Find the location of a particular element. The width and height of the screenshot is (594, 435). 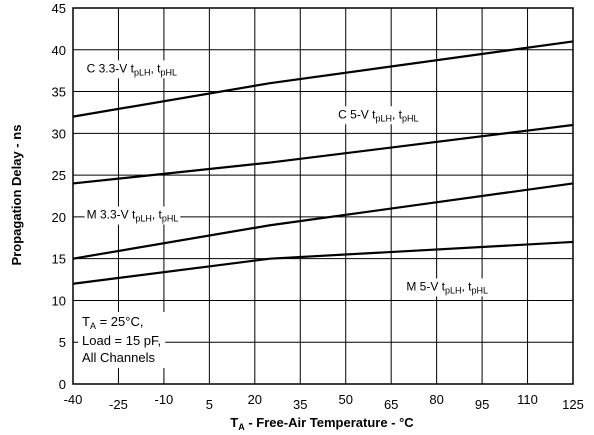

y-tick-label: 45 is located at coordinates (59, 8).